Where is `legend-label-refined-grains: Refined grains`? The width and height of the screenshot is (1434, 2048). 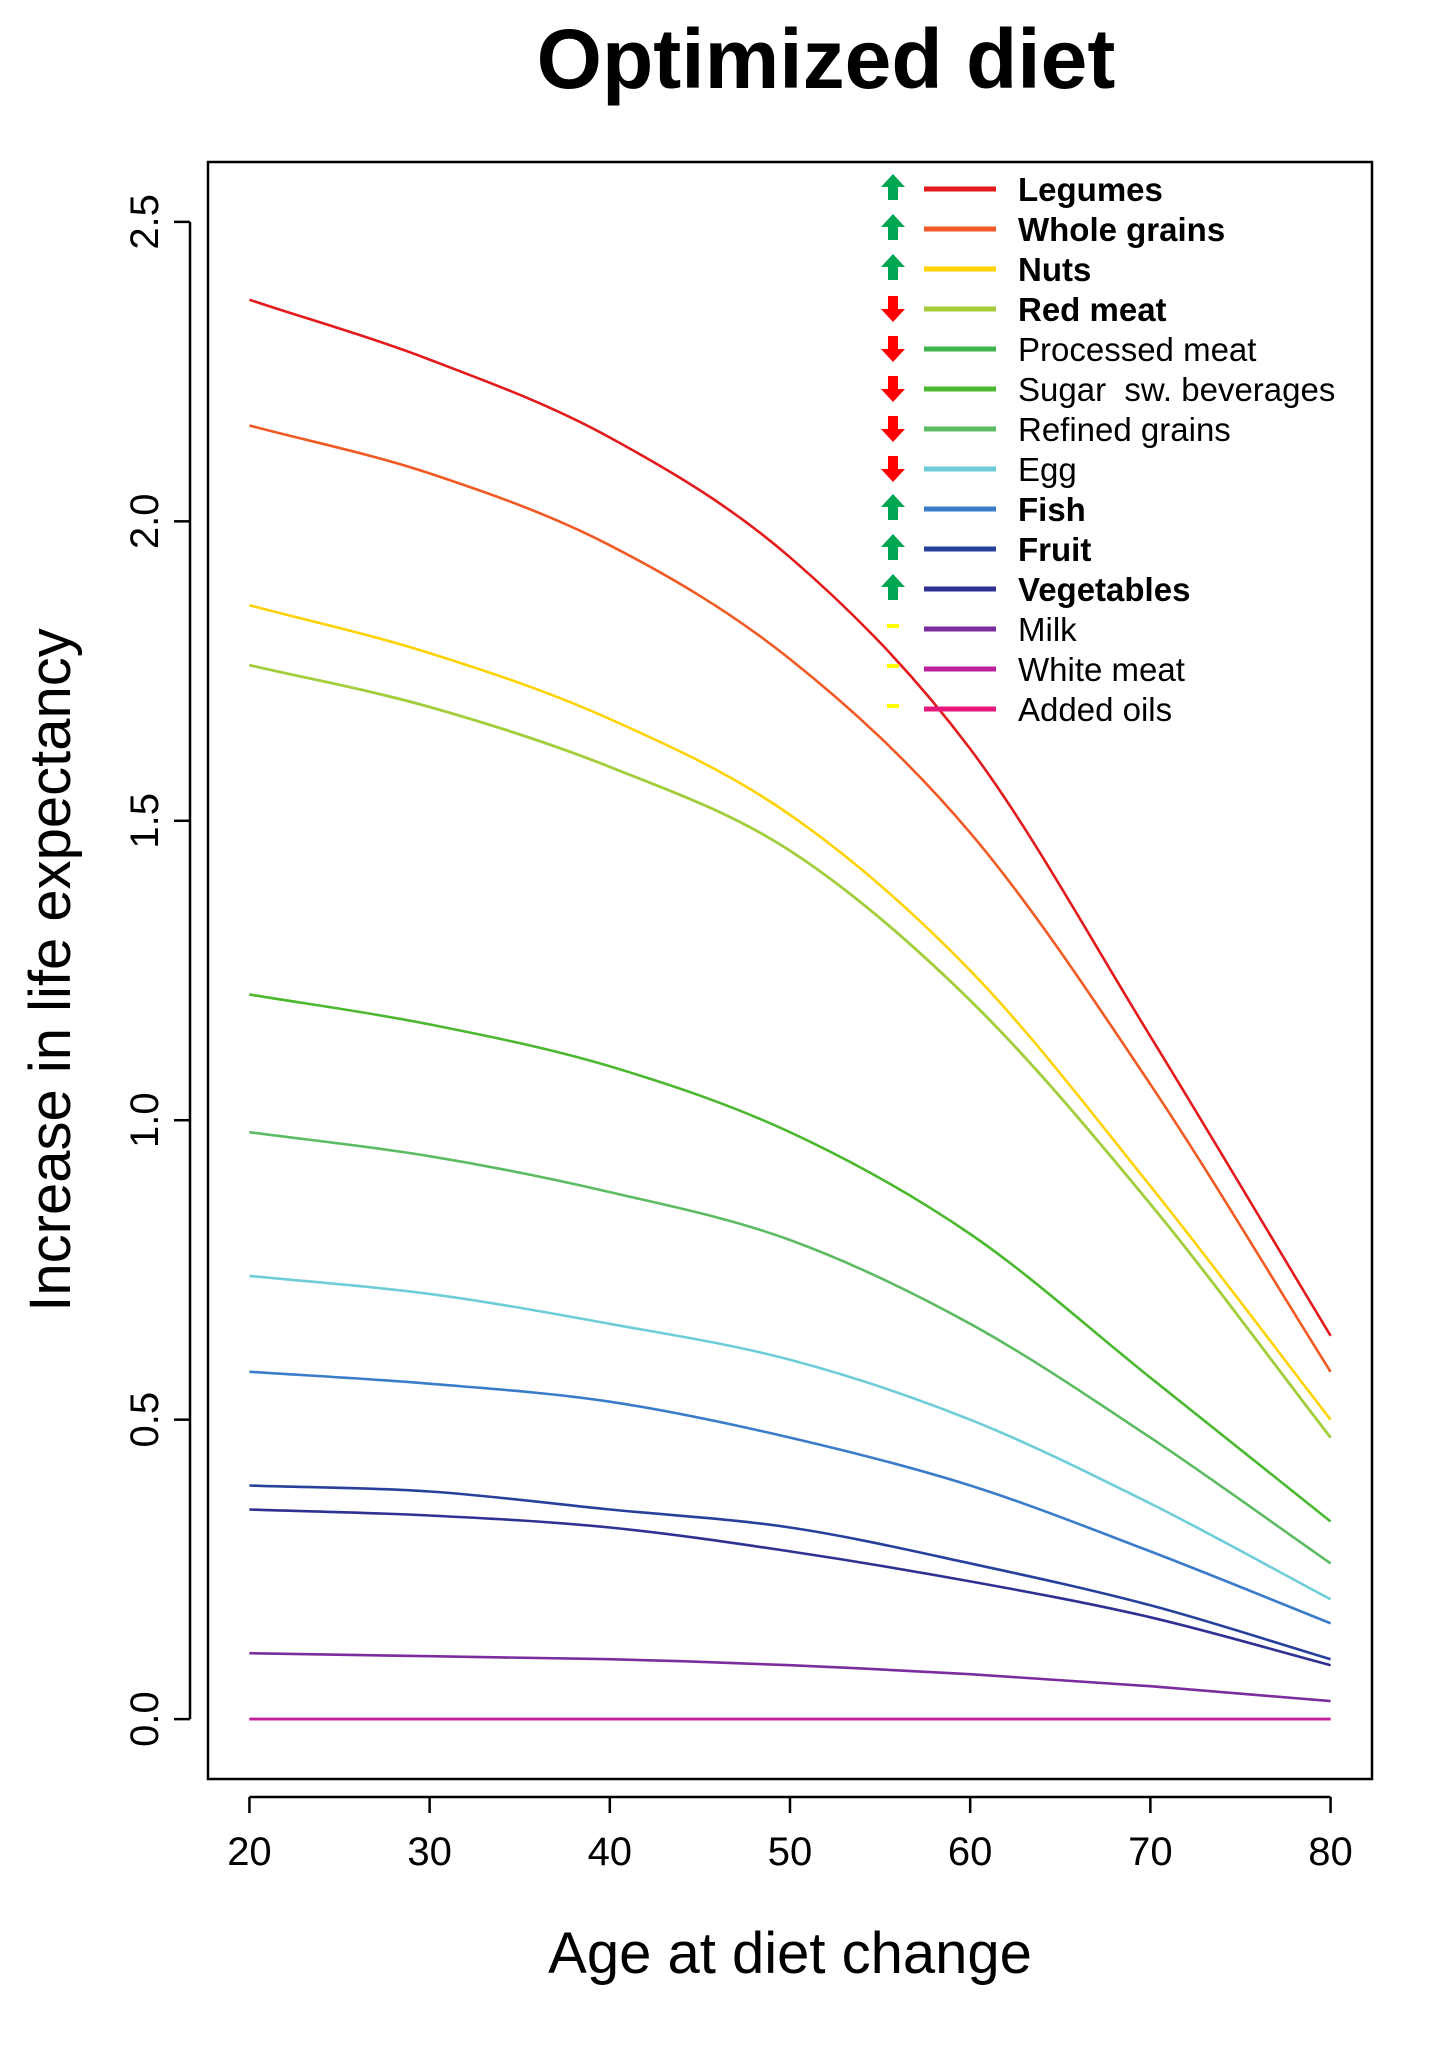
legend-label-refined-grains: Refined grains is located at coordinates (1124, 429).